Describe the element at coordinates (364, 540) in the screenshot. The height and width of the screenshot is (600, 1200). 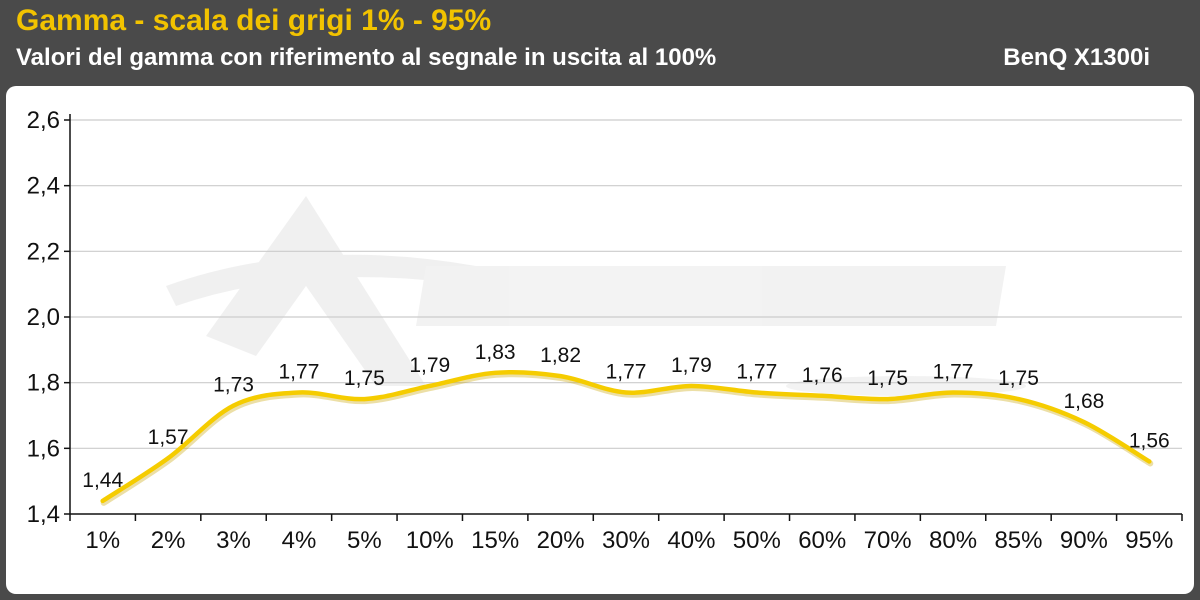
I see `x-tick-label: 5%` at that location.